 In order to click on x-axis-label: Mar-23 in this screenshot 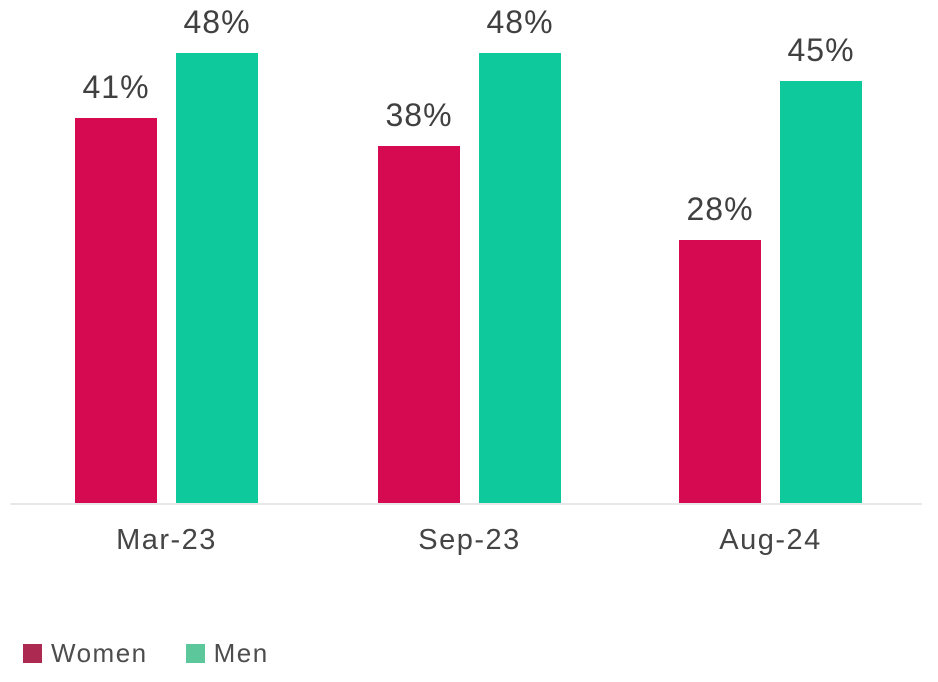, I will do `click(166, 540)`.